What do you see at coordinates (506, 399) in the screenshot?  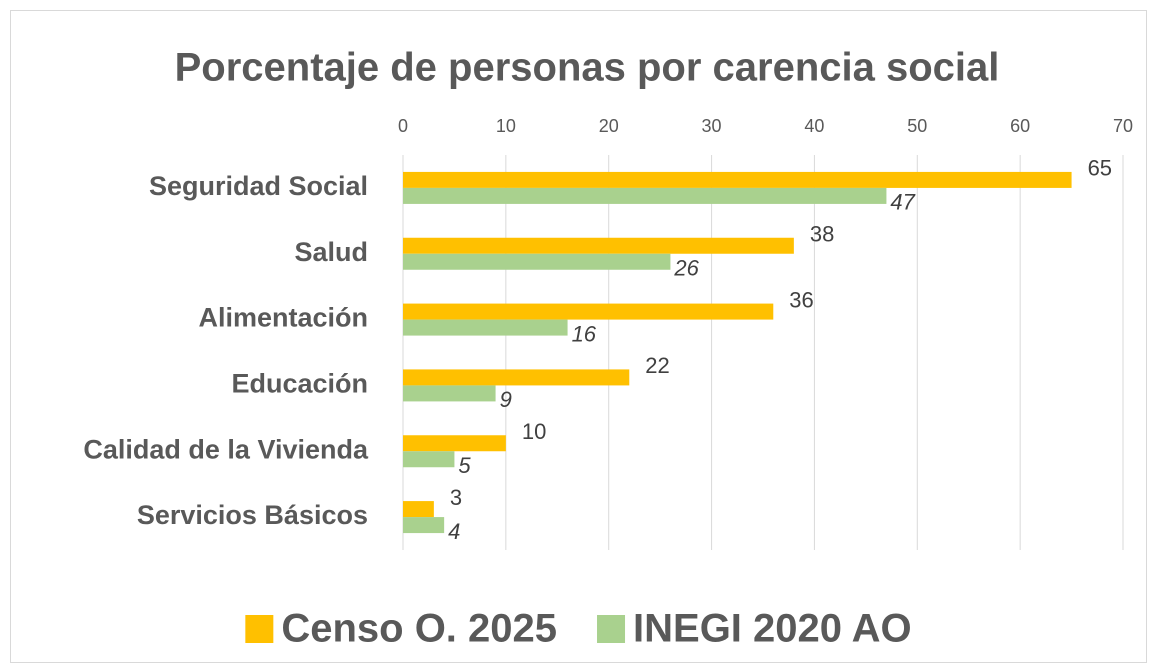 I see `value-label: 9` at bounding box center [506, 399].